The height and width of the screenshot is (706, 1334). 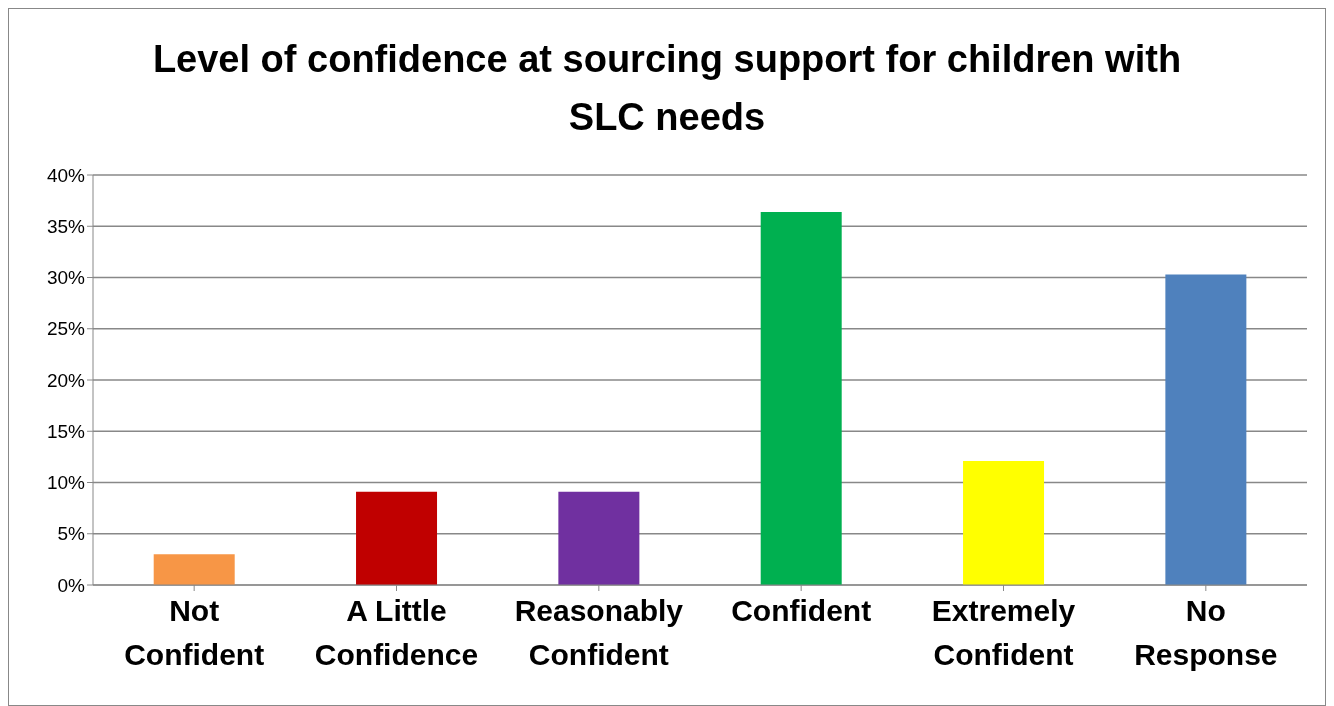 I want to click on y-tick-label: 10%, so click(x=66, y=483).